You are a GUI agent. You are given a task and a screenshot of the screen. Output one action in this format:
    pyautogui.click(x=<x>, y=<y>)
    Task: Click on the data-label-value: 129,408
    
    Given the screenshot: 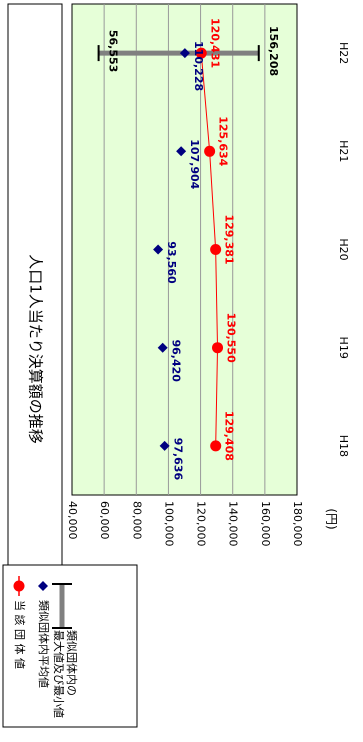 What is the action you would take?
    pyautogui.click(x=229, y=436)
    